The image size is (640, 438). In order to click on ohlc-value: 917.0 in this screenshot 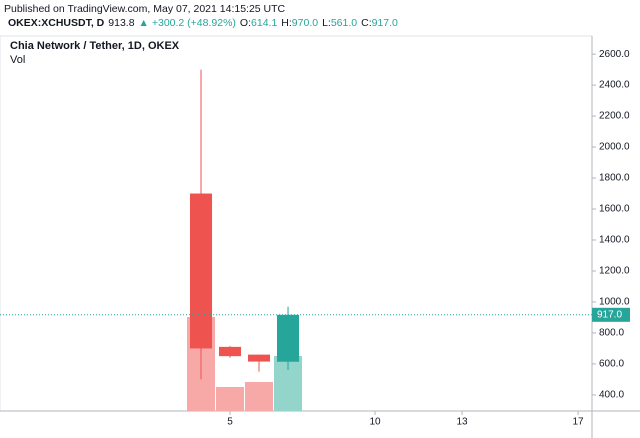, I will do `click(385, 23)`.